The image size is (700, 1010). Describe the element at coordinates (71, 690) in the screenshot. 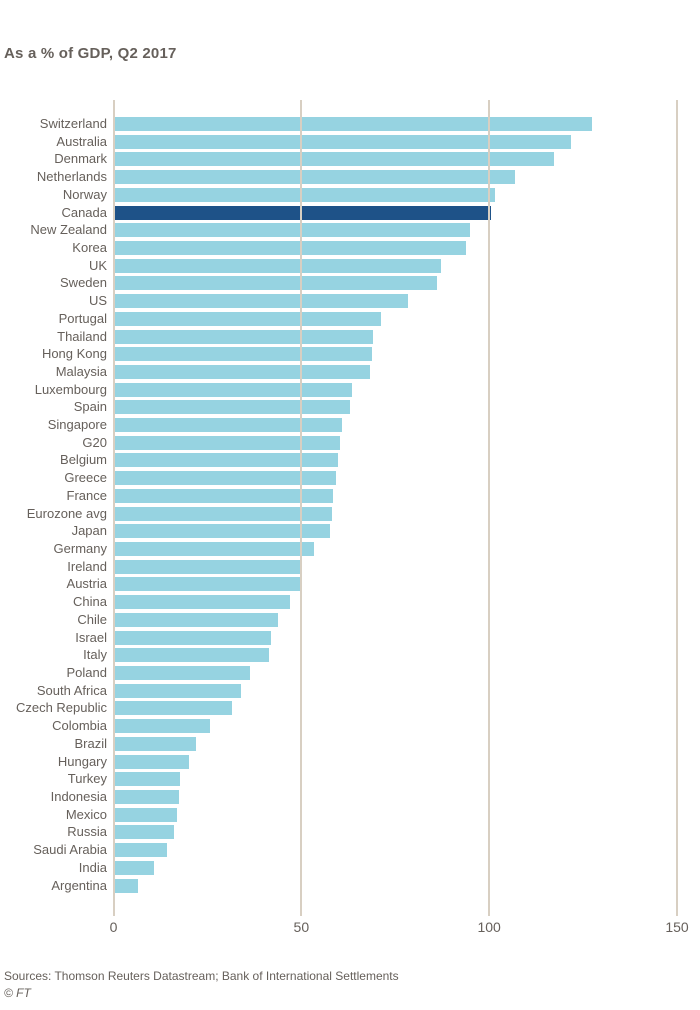

I see `category-label: South Africa` at that location.